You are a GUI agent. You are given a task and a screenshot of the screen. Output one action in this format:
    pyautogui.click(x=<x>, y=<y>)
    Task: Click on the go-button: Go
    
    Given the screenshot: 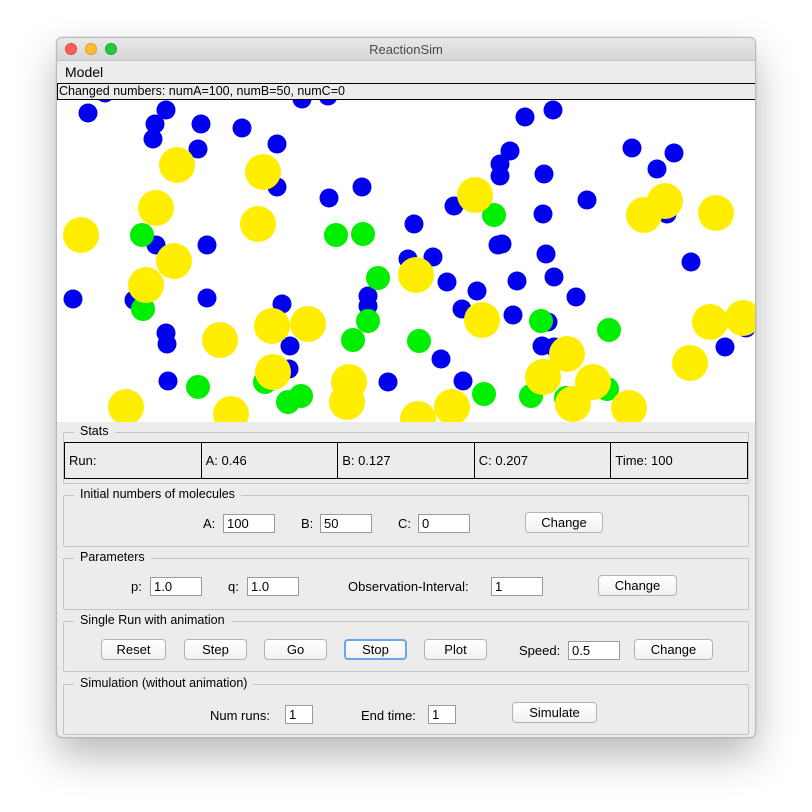 What is the action you would take?
    pyautogui.click(x=295, y=649)
    